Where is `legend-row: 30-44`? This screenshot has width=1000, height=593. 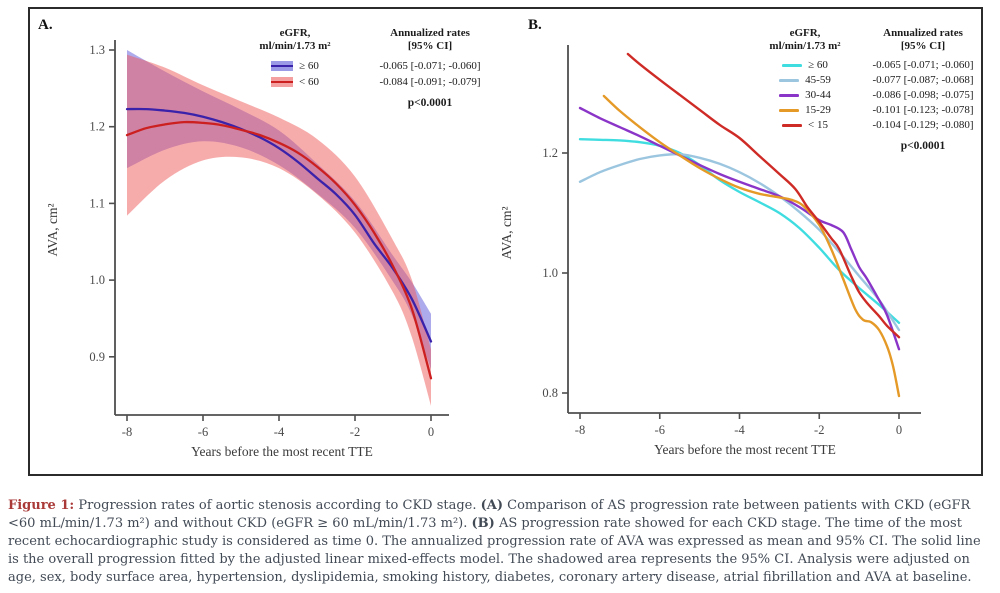
legend-row: 30-44 is located at coordinates (805, 95).